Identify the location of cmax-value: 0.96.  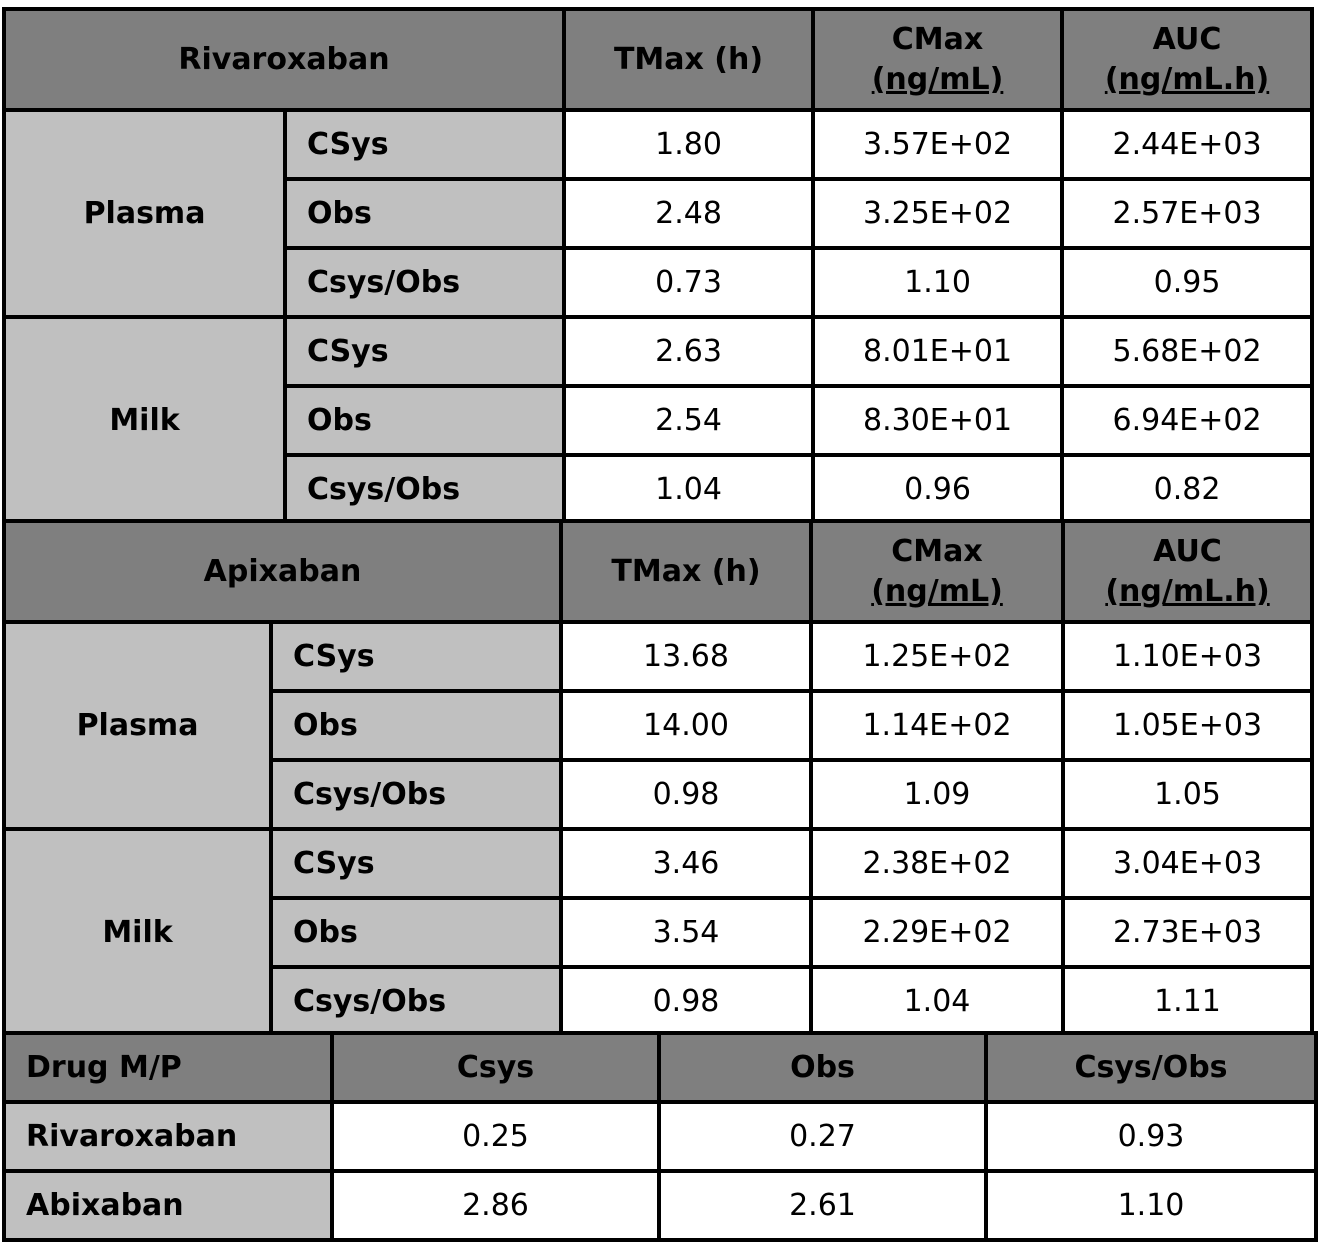
(938, 489).